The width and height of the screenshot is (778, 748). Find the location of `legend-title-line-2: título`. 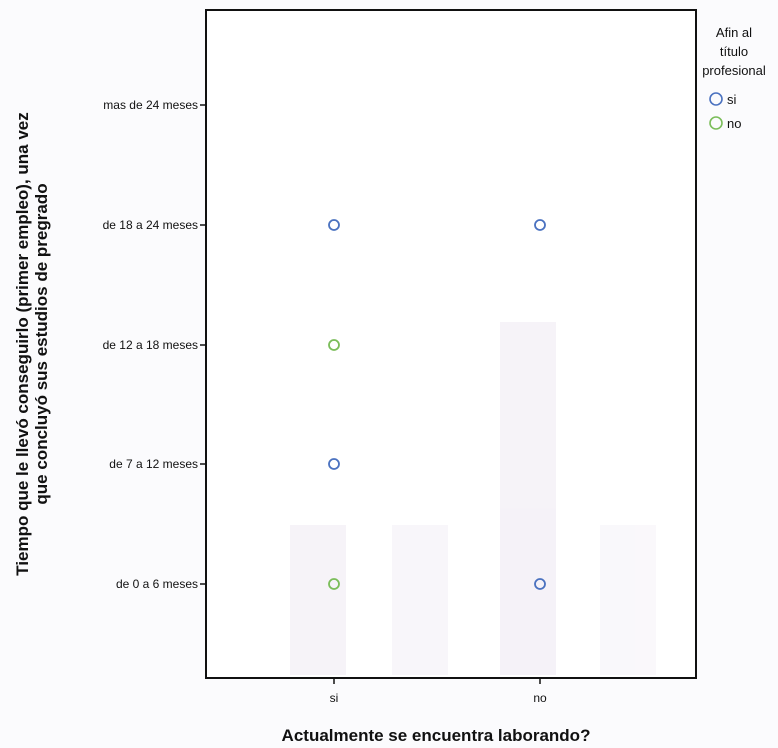

legend-title-line-2: título is located at coordinates (734, 51).